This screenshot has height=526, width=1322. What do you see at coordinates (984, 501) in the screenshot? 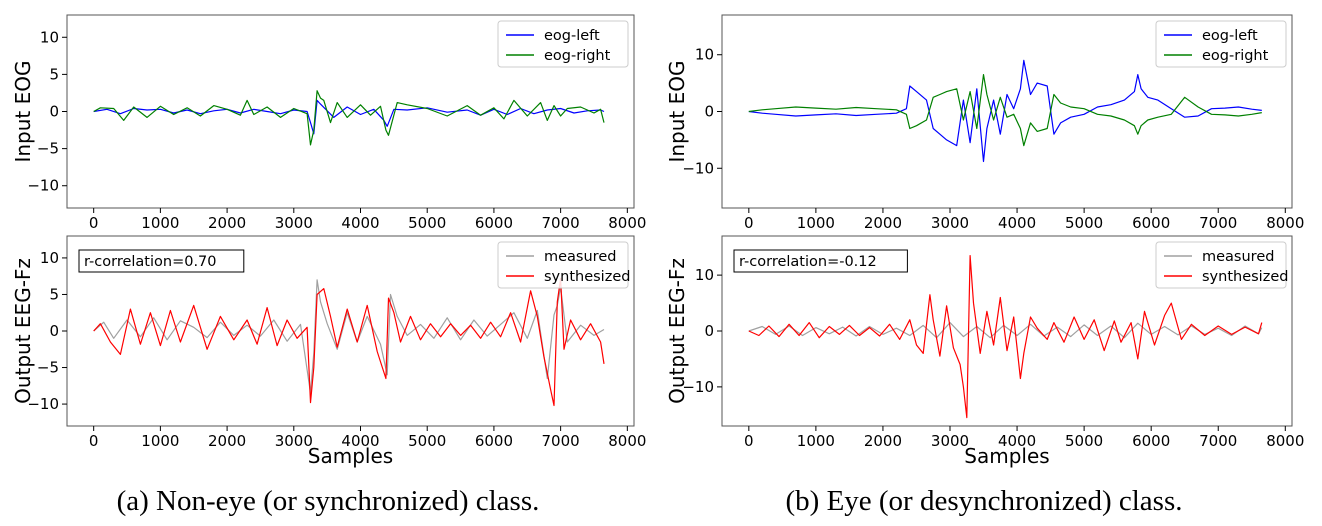
I see `caption-b: (b) Eye (or desynchronized) class.` at bounding box center [984, 501].